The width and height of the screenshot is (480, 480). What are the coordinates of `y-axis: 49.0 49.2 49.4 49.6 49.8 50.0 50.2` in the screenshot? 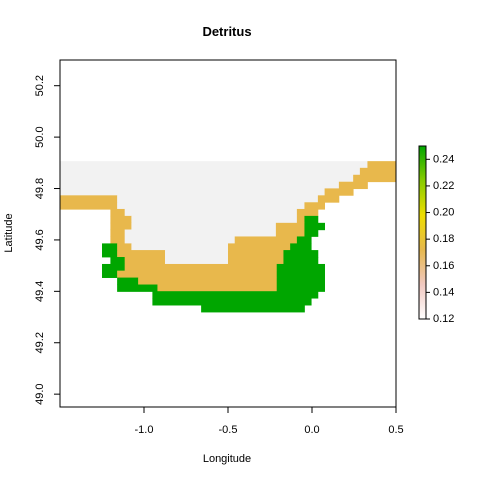 It's located at (47, 240).